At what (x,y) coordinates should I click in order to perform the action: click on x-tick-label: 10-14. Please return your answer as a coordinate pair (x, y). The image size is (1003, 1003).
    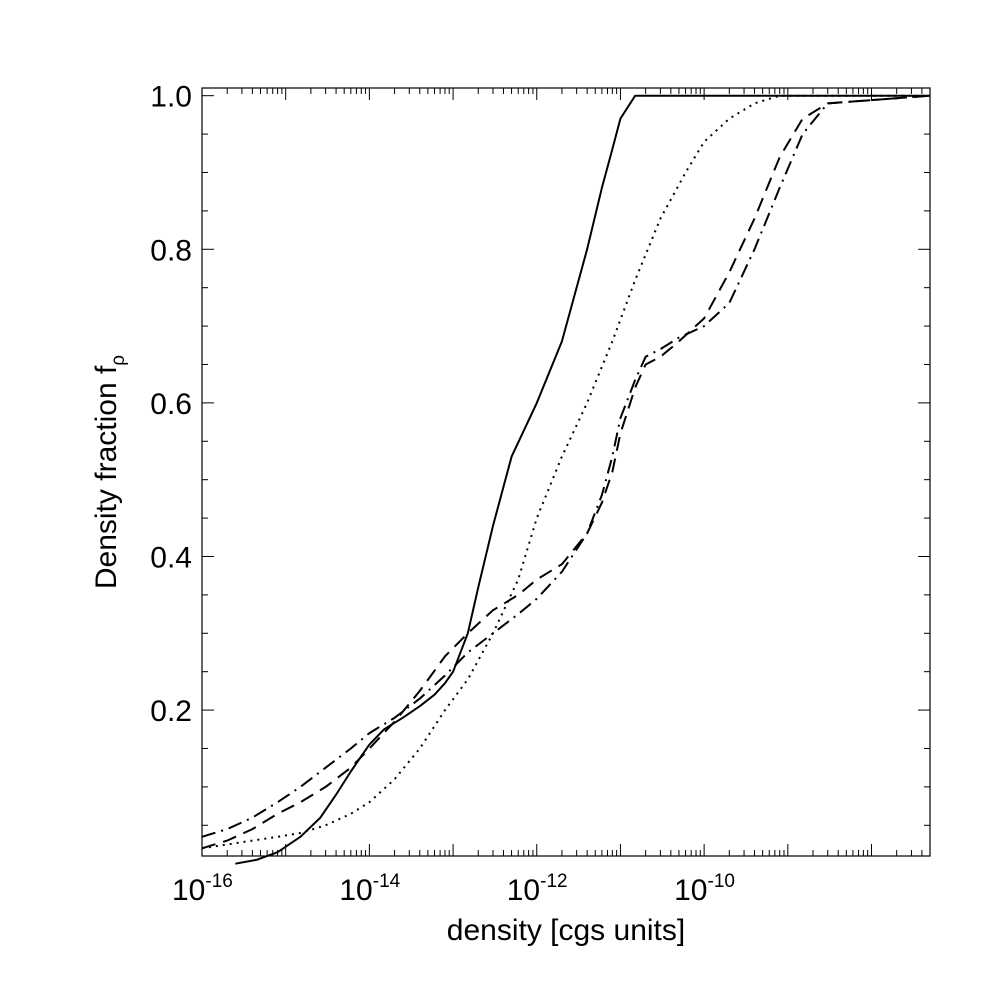
    Looking at the image, I should click on (369, 889).